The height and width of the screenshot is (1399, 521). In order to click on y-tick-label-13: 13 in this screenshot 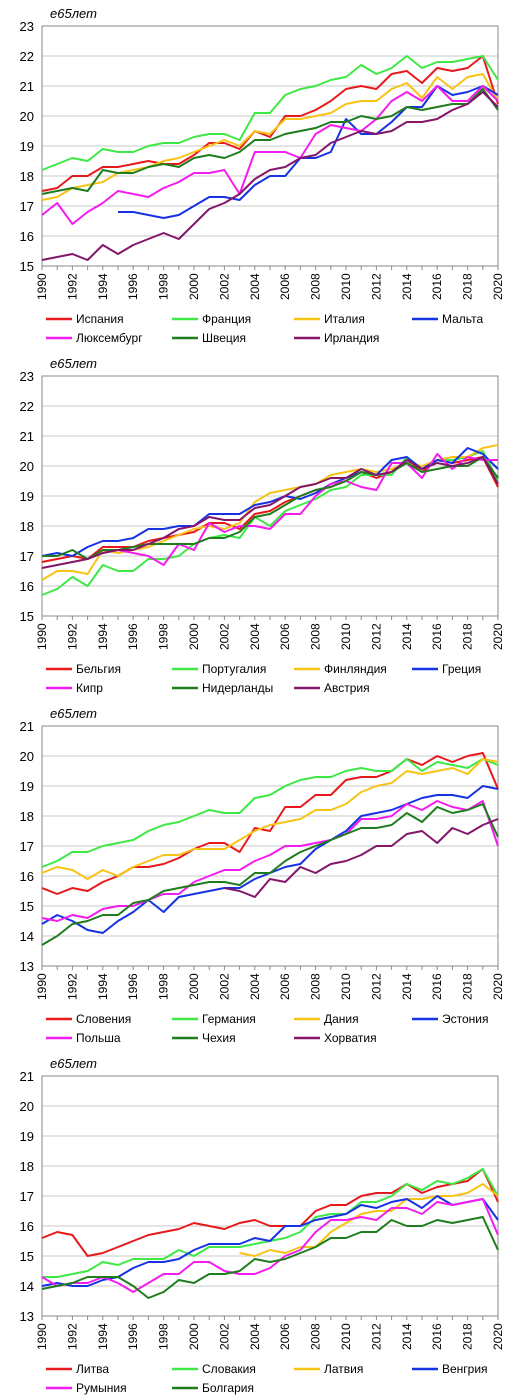, I will do `click(27, 1316)`.